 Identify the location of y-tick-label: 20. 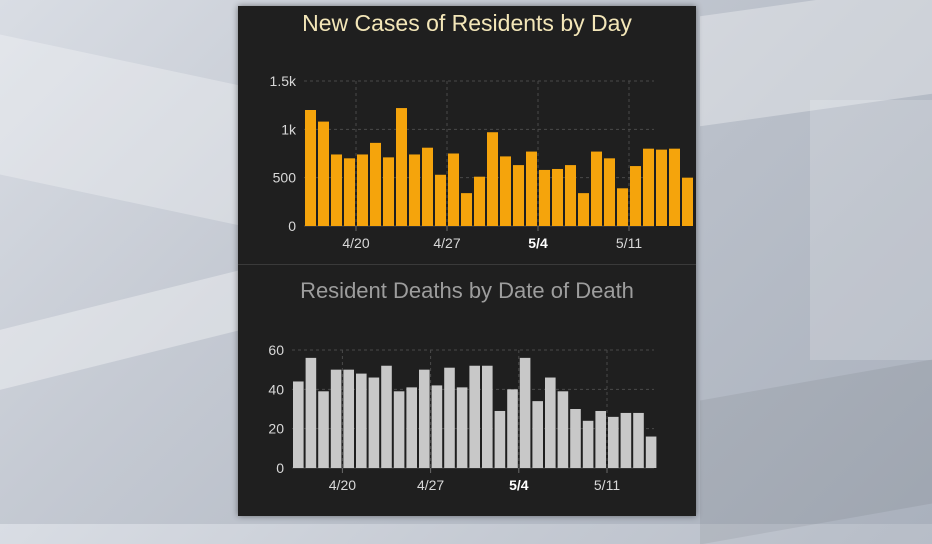
(276, 429).